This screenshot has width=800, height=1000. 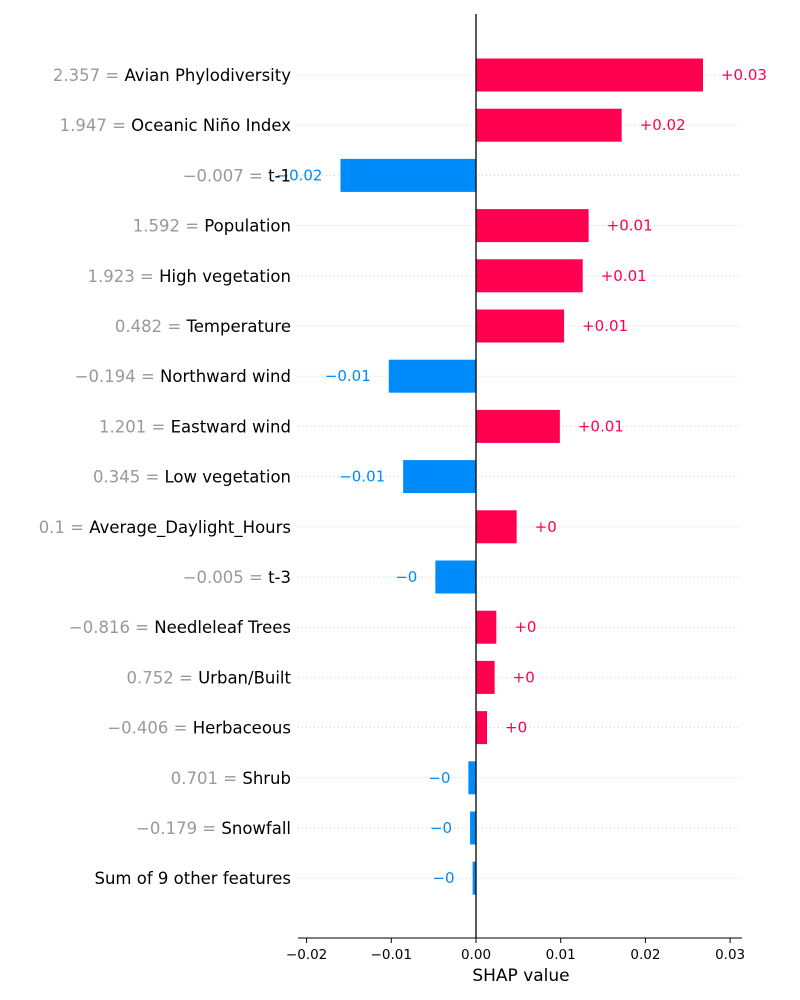 I want to click on feature-name: Shrub, so click(x=266, y=778).